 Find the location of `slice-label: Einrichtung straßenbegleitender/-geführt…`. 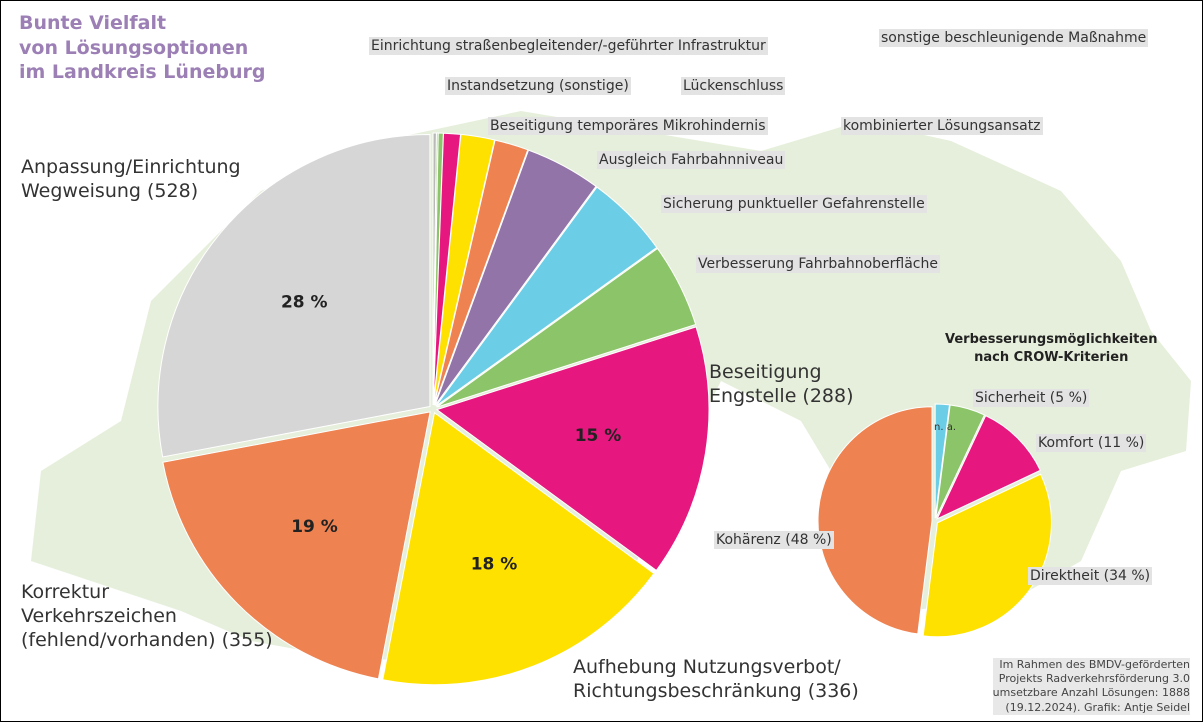

slice-label: Einrichtung straßenbegleitender/-geführt… is located at coordinates (568, 46).